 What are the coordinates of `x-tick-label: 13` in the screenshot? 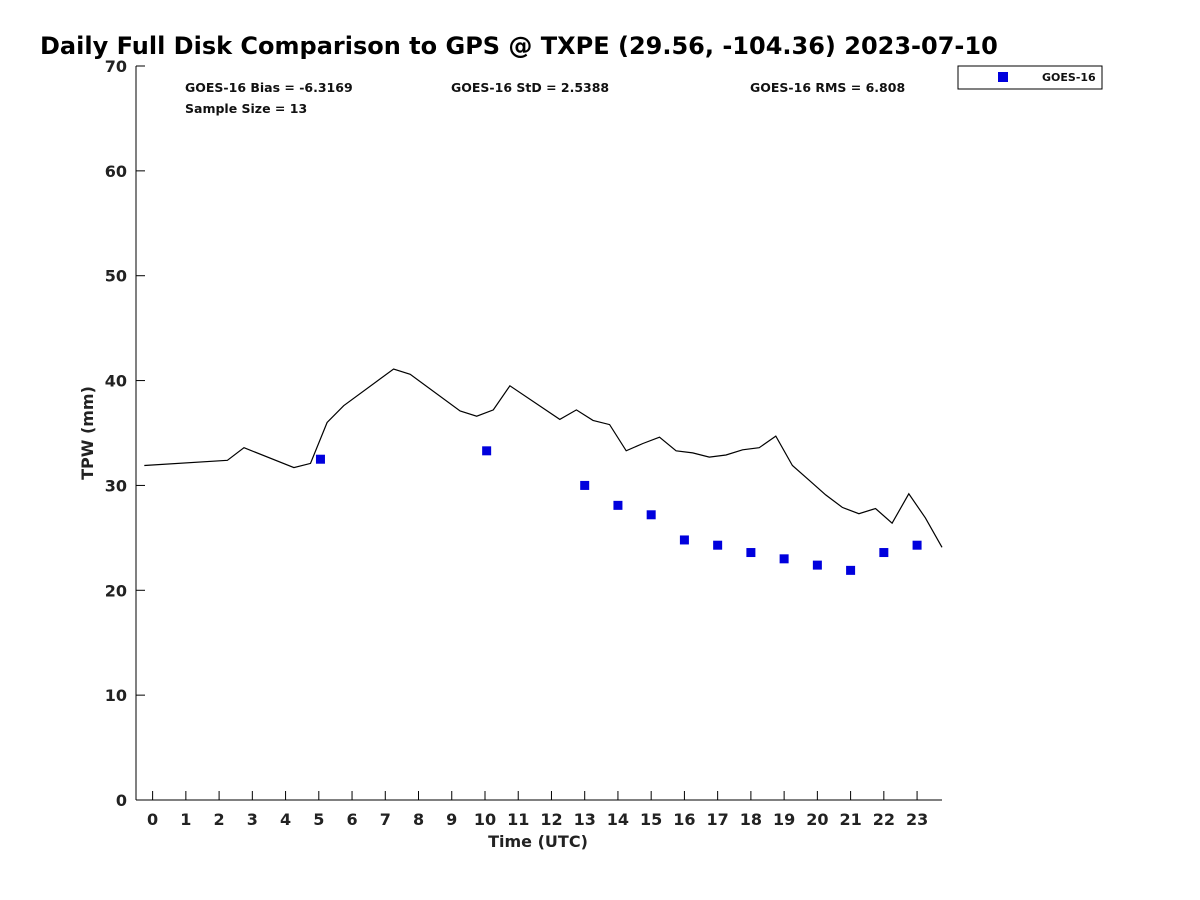 It's located at (585, 819).